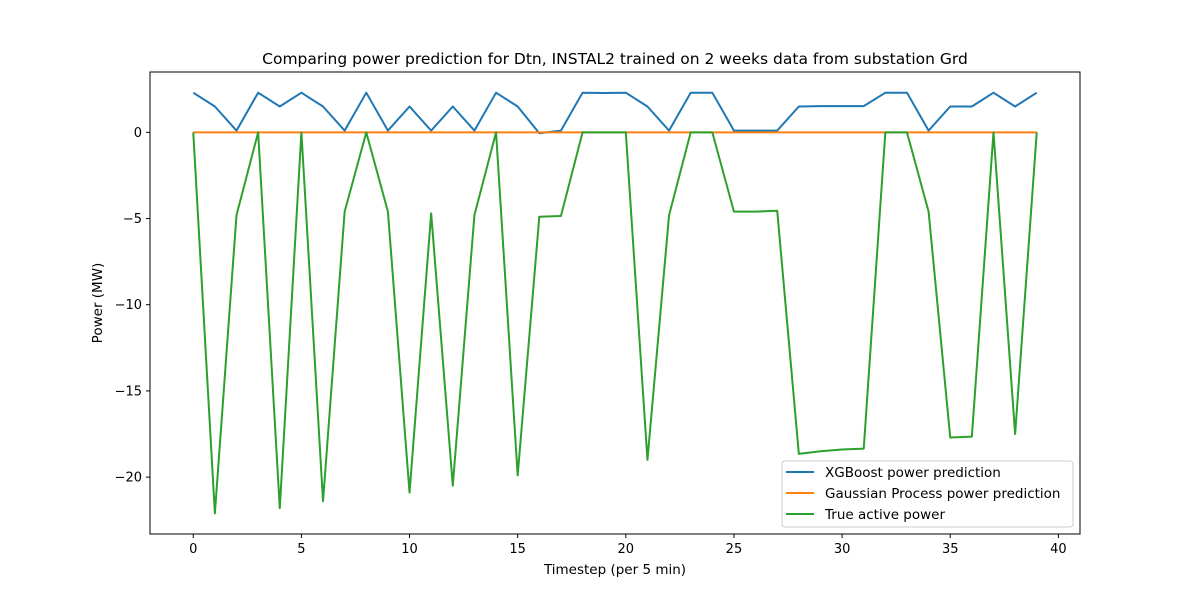 Image resolution: width=1200 pixels, height=604 pixels. What do you see at coordinates (301, 549) in the screenshot?
I see `x-tick-label: 5` at bounding box center [301, 549].